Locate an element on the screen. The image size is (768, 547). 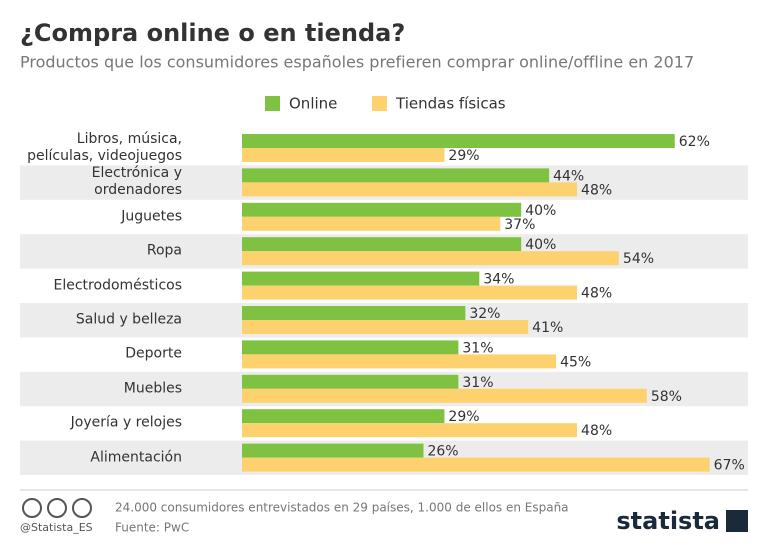
legend-label: Online is located at coordinates (313, 104).